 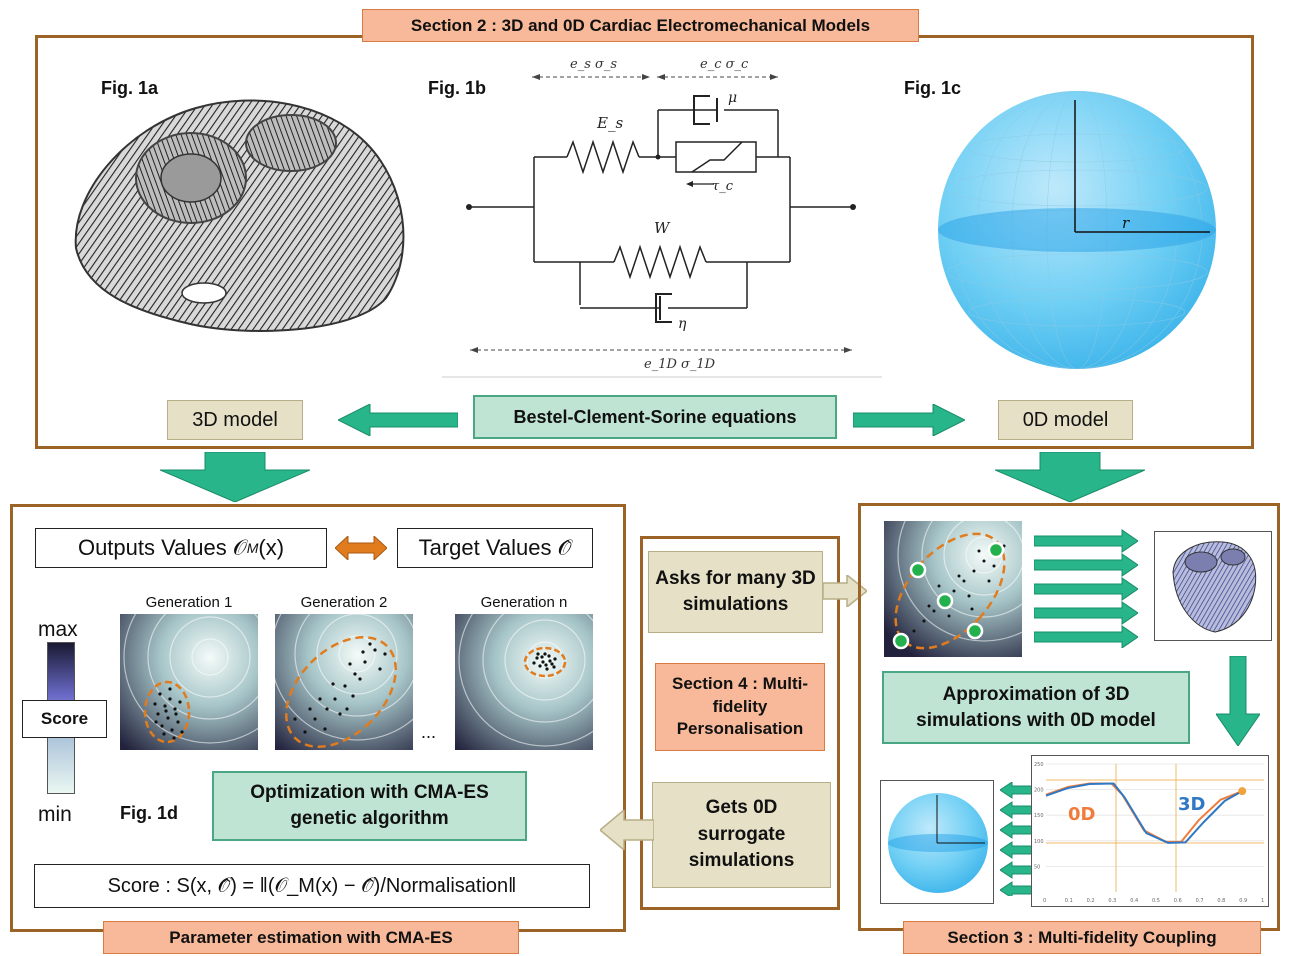 I want to click on chart-y-tick: 250, so click(x=1039, y=765).